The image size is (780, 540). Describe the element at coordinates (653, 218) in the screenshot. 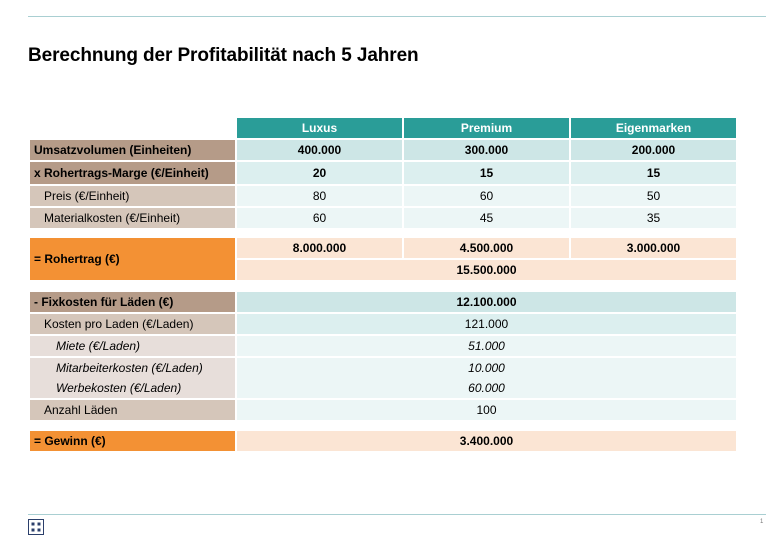

I see `material-eigenmarken: 35` at that location.